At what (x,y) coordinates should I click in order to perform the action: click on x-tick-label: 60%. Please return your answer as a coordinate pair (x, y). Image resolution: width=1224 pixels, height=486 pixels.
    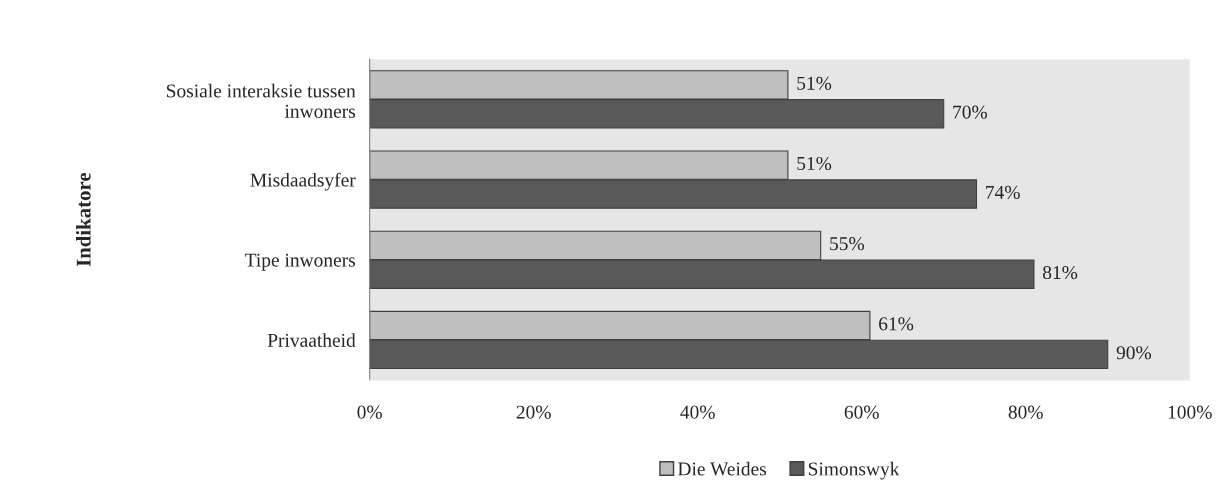
    Looking at the image, I should click on (861, 412).